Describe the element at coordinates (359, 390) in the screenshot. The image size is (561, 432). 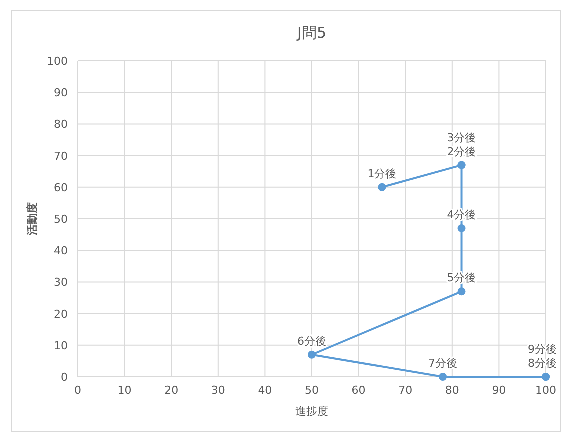
I see `x-tick-label: 60` at that location.